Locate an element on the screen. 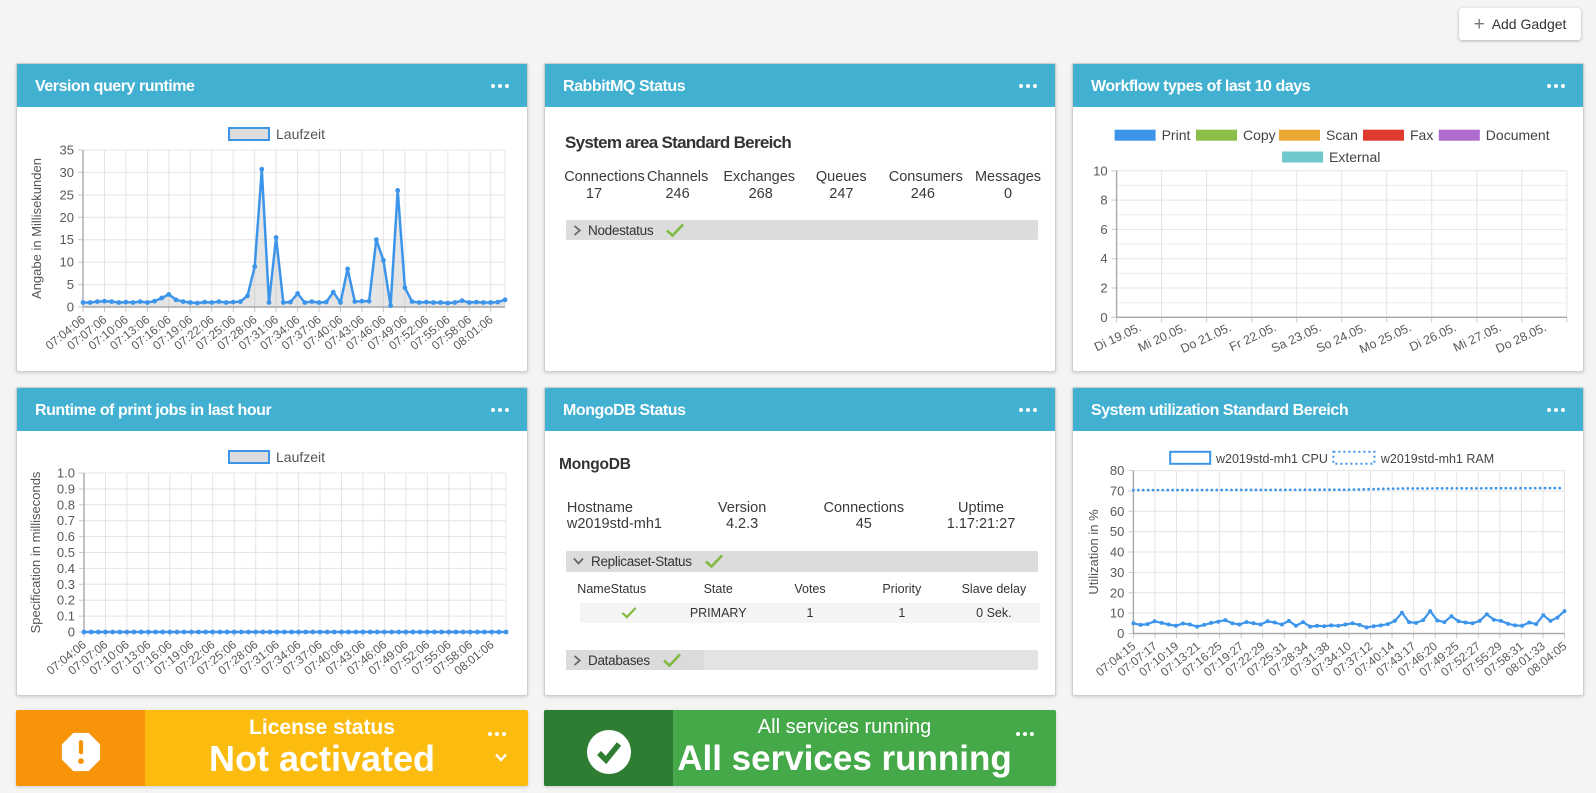 This screenshot has height=793, width=1596. svg-text: Document is located at coordinates (1518, 135).